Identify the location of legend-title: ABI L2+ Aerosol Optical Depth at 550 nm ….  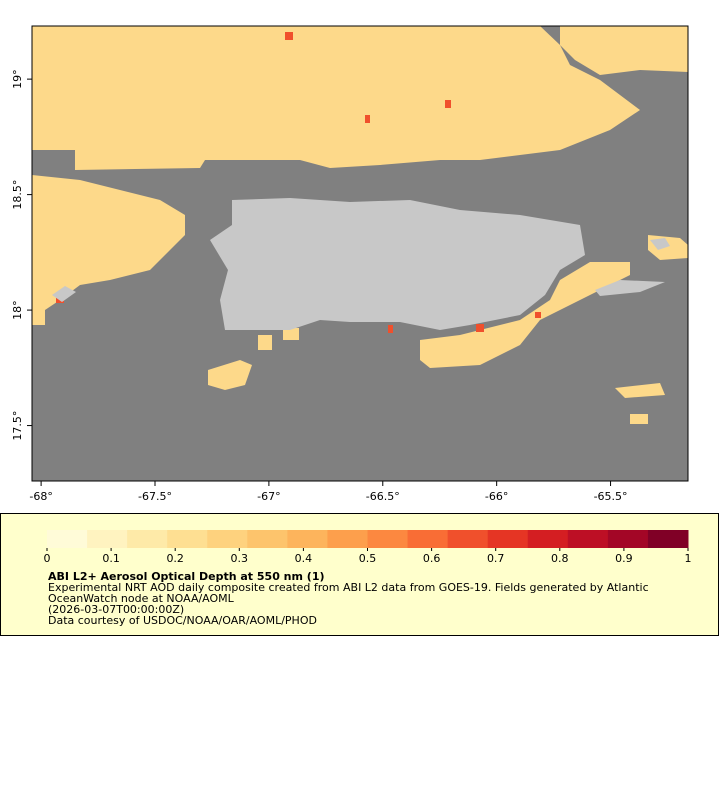
(186, 576).